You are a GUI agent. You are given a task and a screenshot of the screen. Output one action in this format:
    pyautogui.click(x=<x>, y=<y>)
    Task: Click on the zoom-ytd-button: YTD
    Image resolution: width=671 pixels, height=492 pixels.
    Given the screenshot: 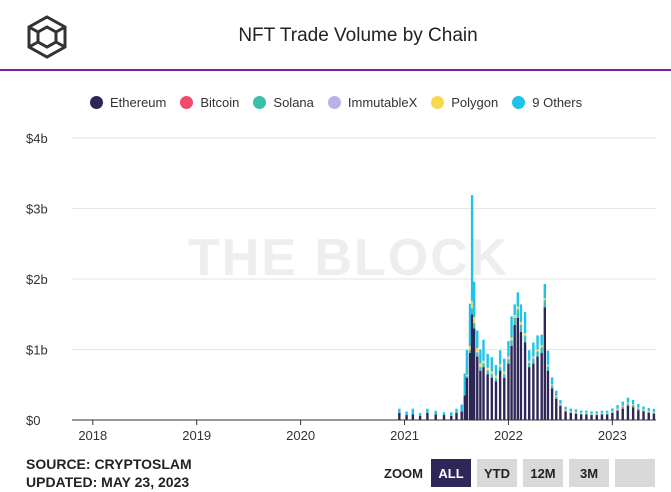 What is the action you would take?
    pyautogui.click(x=497, y=473)
    